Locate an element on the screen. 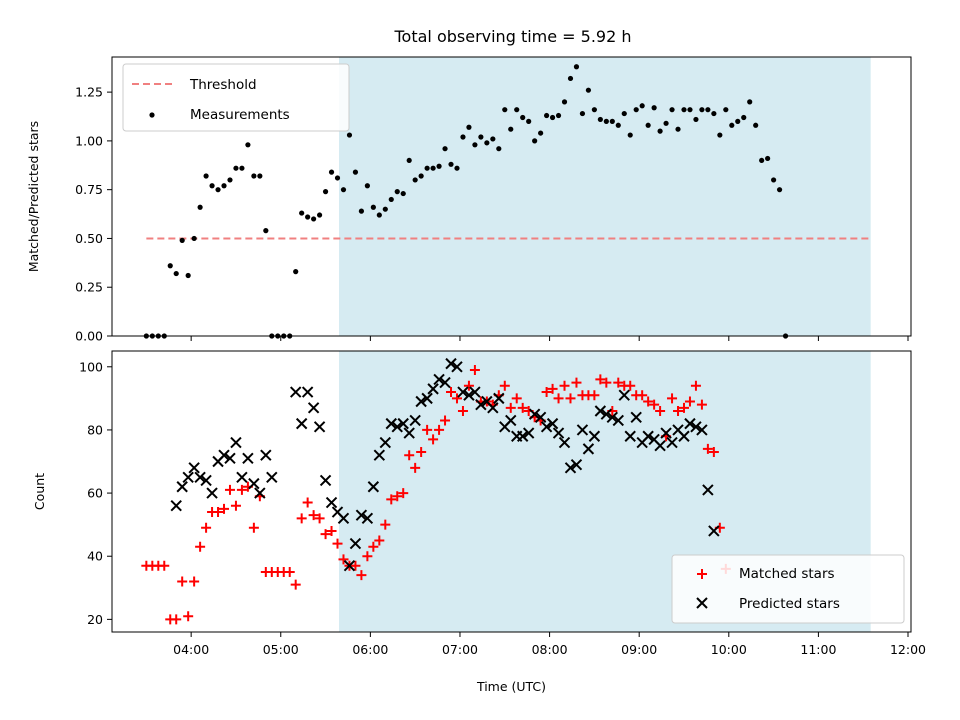 The width and height of the screenshot is (960, 720). legend-label: Measurements is located at coordinates (240, 115).